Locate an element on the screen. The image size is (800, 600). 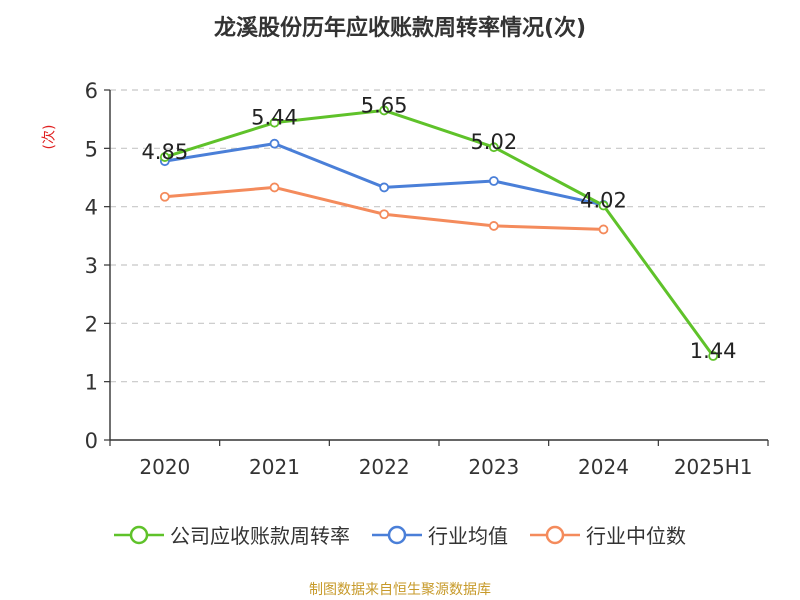
legend-item-industry-median: 行业中位数 is located at coordinates (608, 534).